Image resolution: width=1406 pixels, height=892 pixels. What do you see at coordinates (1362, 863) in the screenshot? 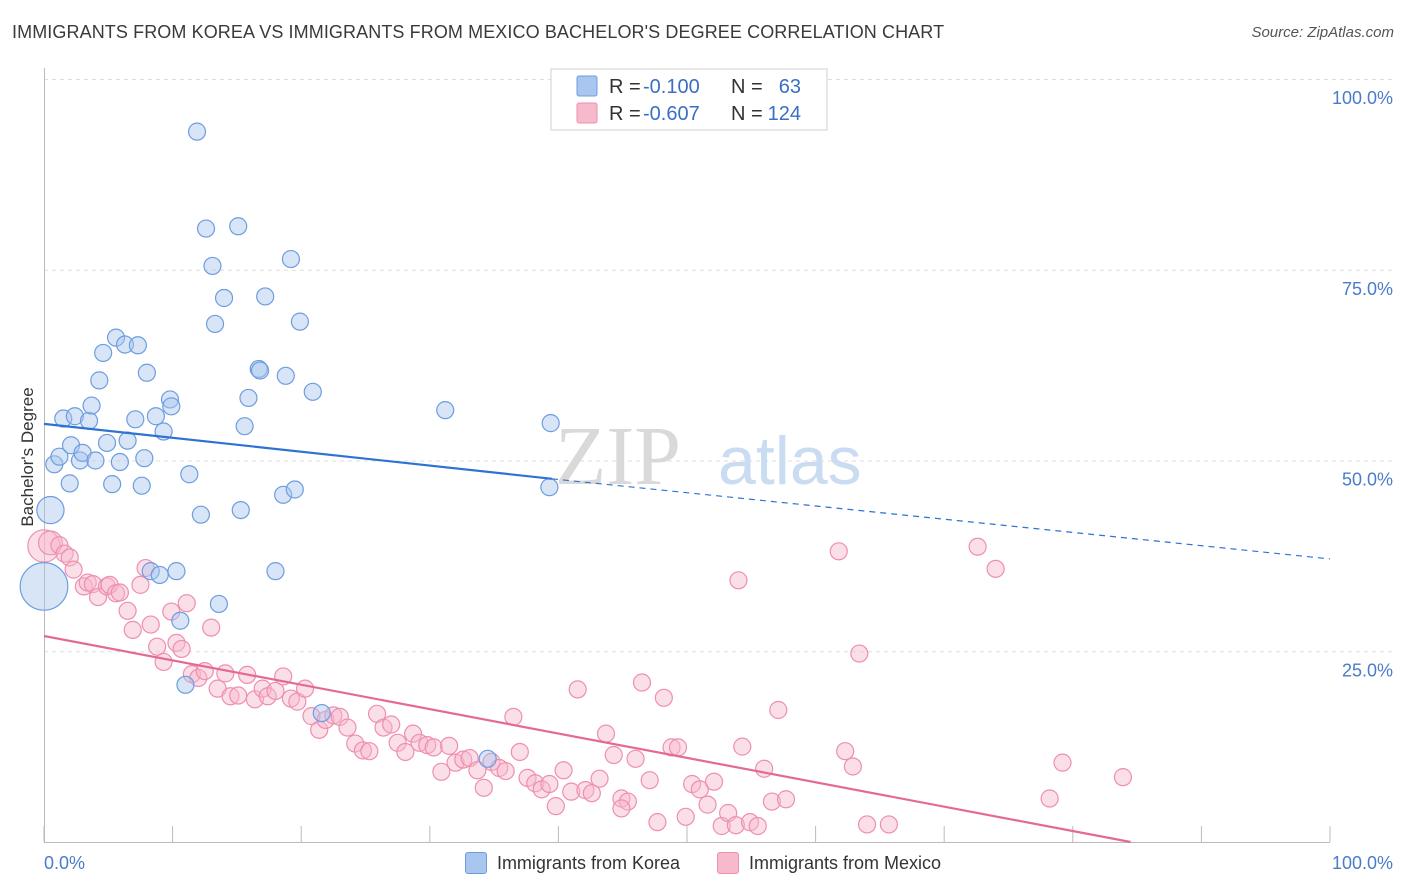
I see `x-tick-label-max: 100.0%` at bounding box center [1362, 863].